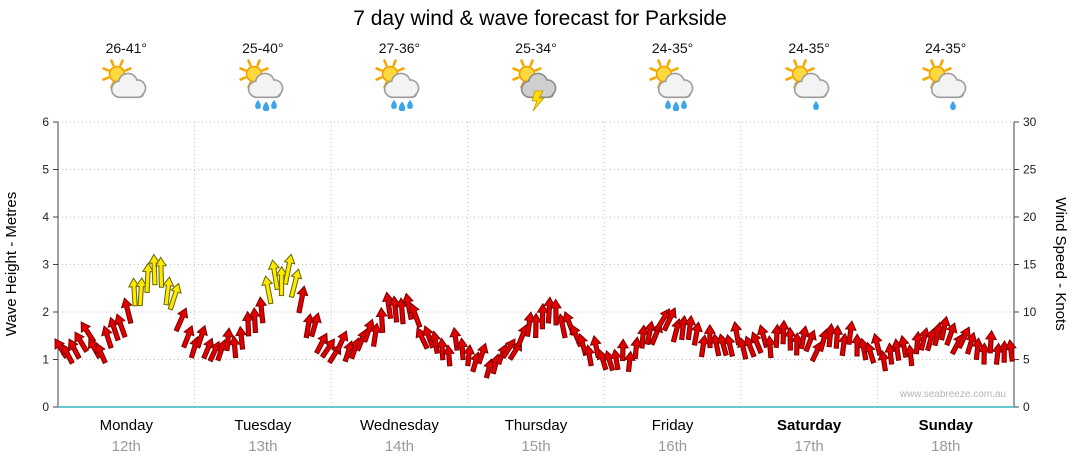 Image resolution: width=1080 pixels, height=475 pixels. What do you see at coordinates (126, 85) in the screenshot?
I see `partly-cloudy-icon` at bounding box center [126, 85].